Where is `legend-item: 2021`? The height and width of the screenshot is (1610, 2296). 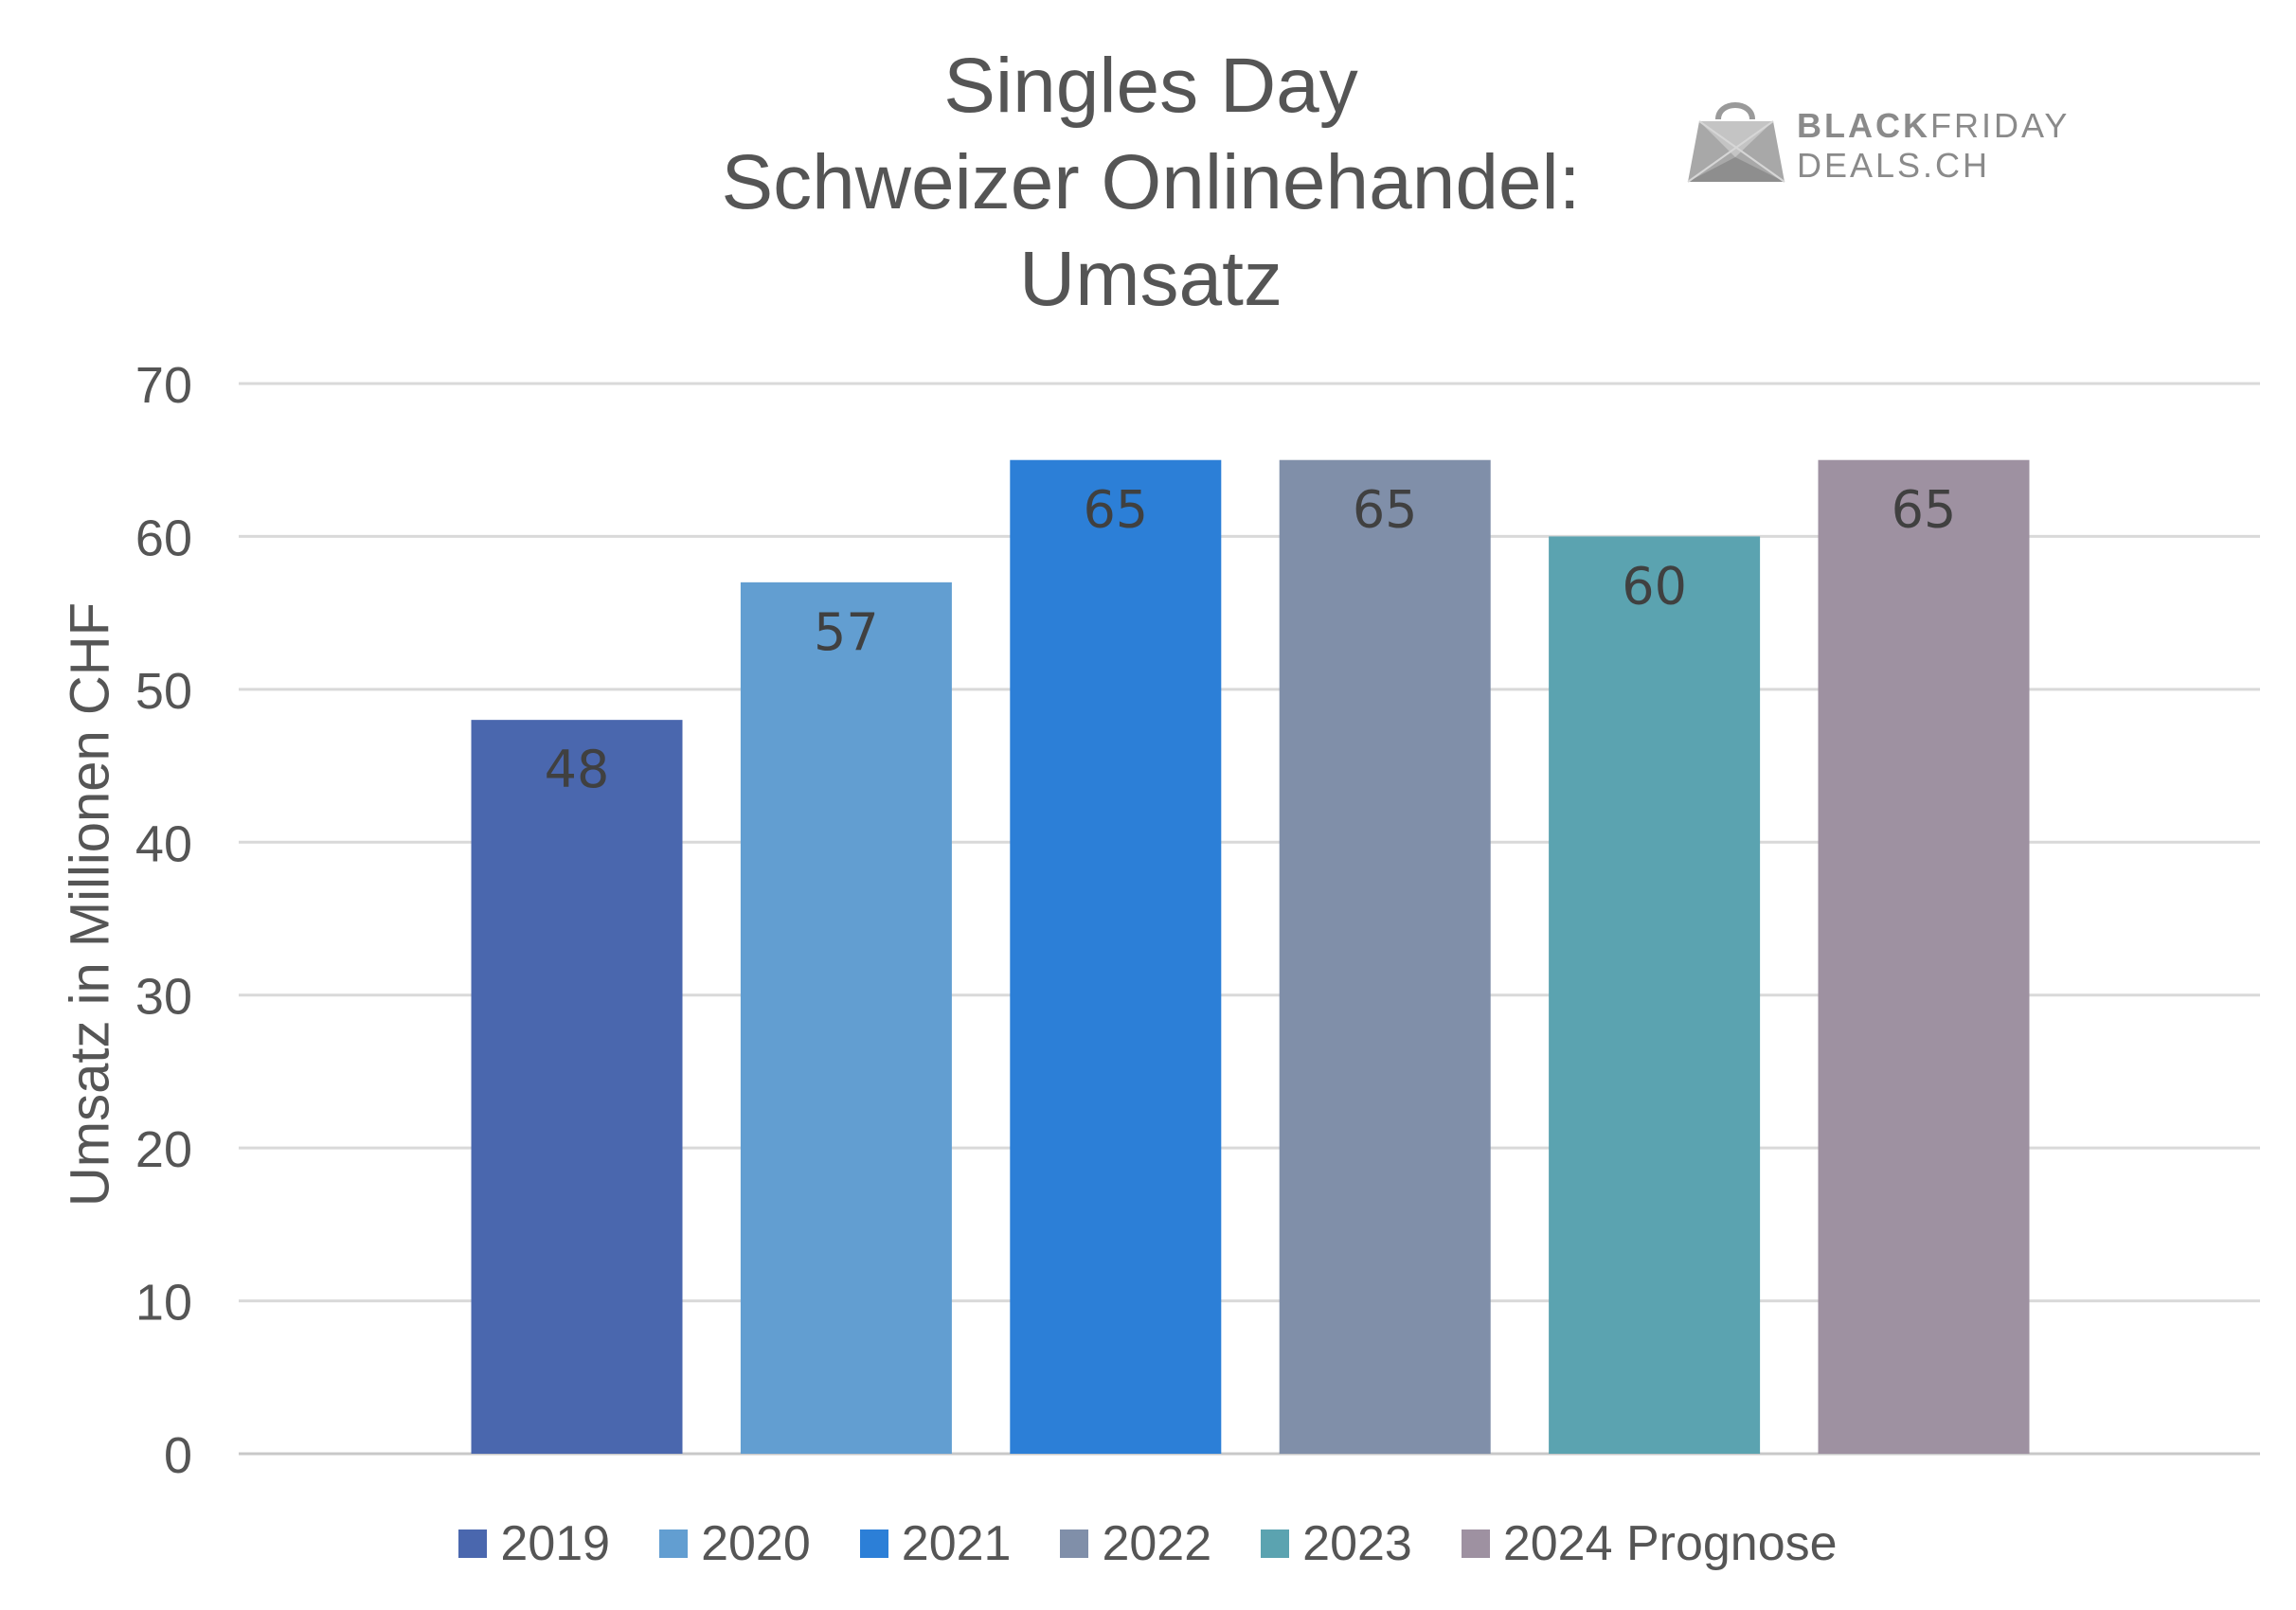
legend-item: 2021 is located at coordinates (935, 1543).